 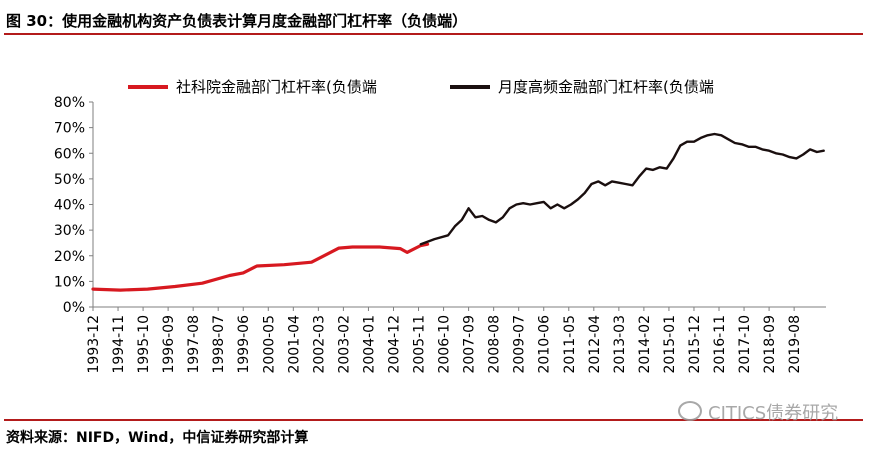 What do you see at coordinates (720, 344) in the screenshot?
I see `x-tick-label: 2016-11` at bounding box center [720, 344].